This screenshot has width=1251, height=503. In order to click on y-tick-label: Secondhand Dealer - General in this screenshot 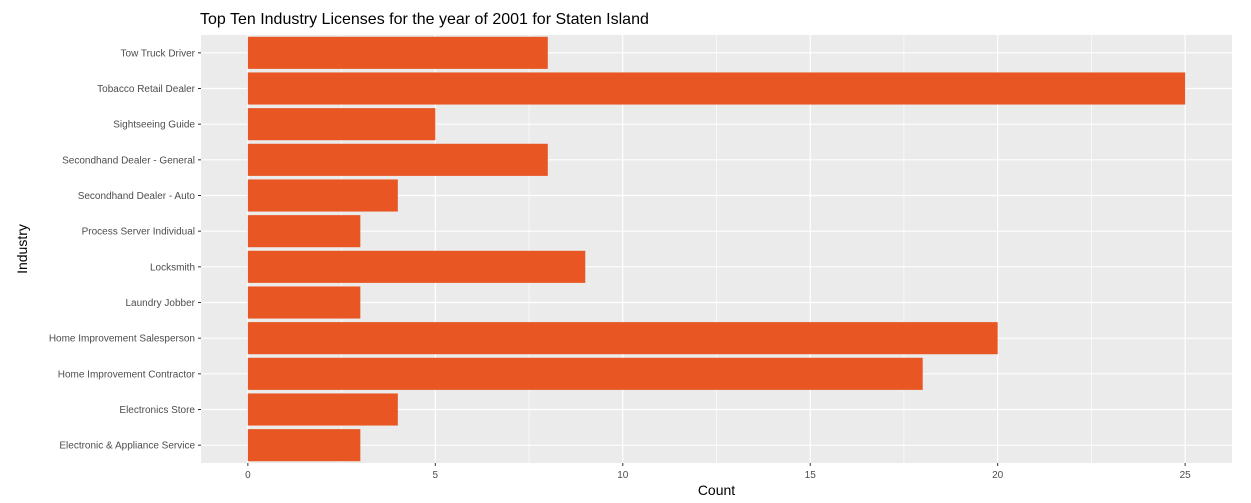, I will do `click(128, 160)`.